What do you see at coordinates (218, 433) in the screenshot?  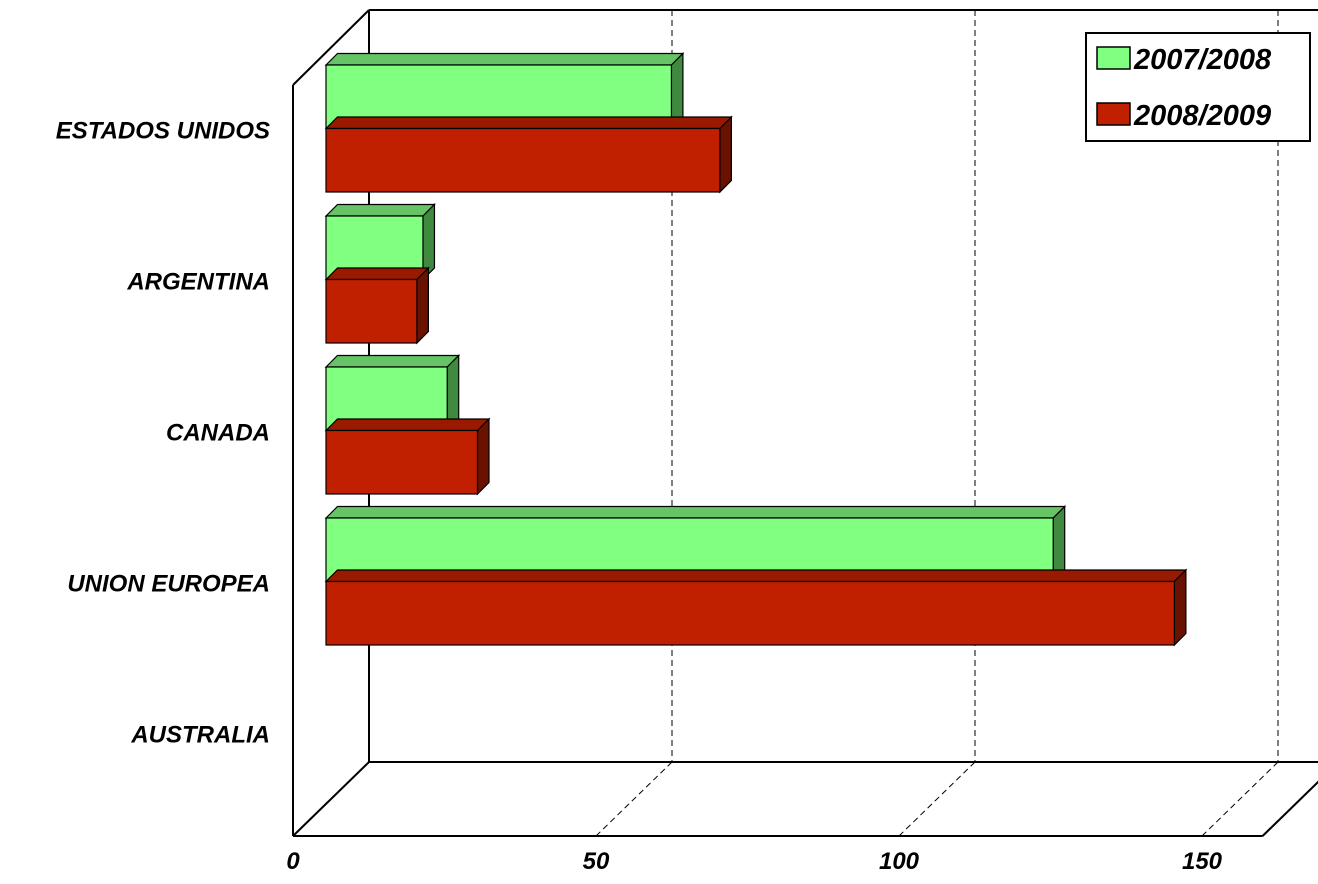 I see `category-label-canada: CANADA` at bounding box center [218, 433].